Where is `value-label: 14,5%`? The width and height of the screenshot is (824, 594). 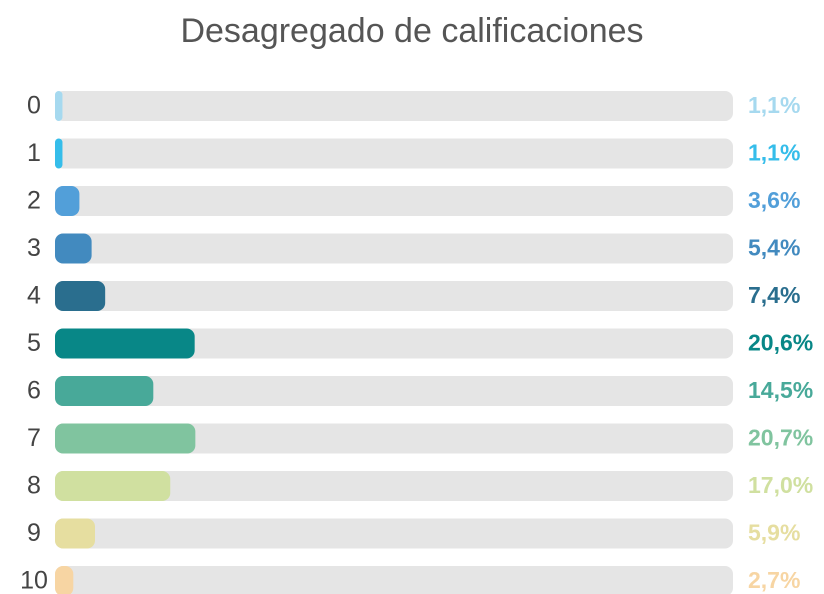 value-label: 14,5% is located at coordinates (780, 390).